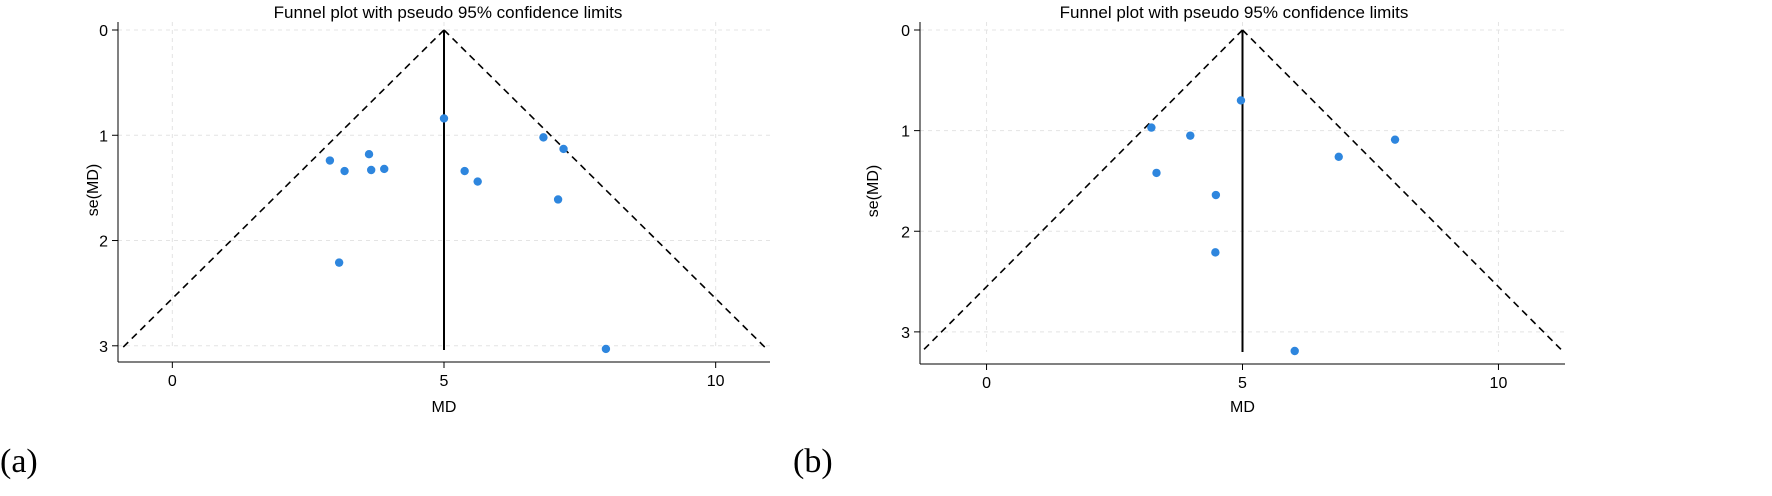 The image size is (1772, 496). I want to click on panel-label: (b), so click(813, 461).